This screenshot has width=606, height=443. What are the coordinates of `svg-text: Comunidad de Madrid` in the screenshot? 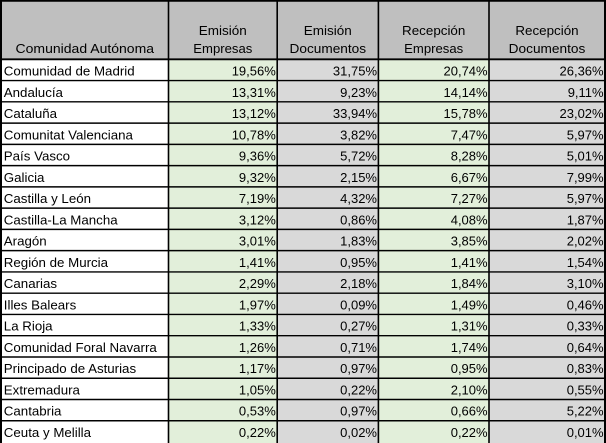 It's located at (69, 71).